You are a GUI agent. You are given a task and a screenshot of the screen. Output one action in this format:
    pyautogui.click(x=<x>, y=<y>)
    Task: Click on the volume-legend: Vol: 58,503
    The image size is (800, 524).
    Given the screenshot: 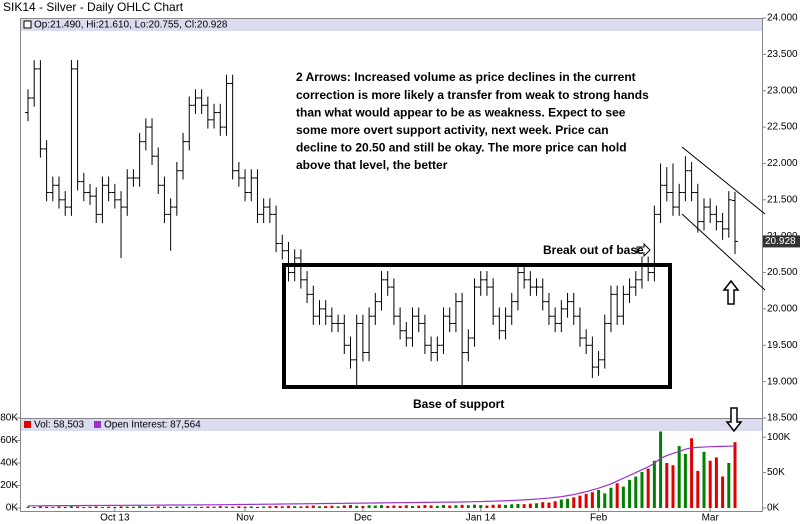 What is the action you would take?
    pyautogui.click(x=59, y=425)
    